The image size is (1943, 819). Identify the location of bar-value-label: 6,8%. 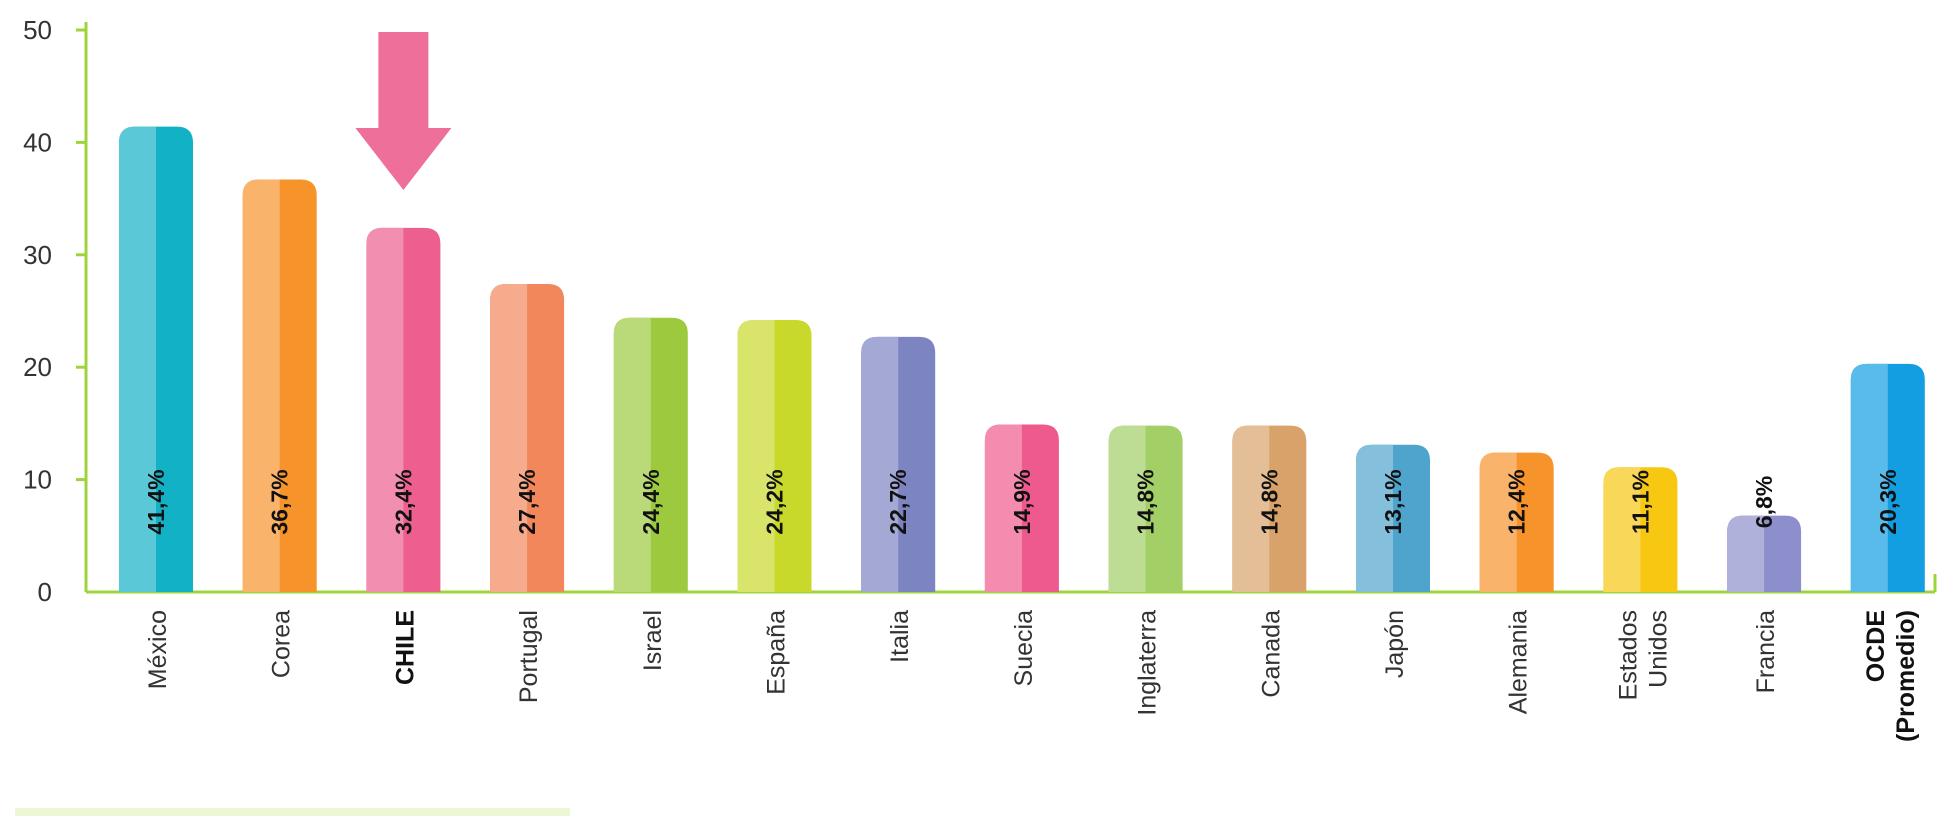
(1764, 502).